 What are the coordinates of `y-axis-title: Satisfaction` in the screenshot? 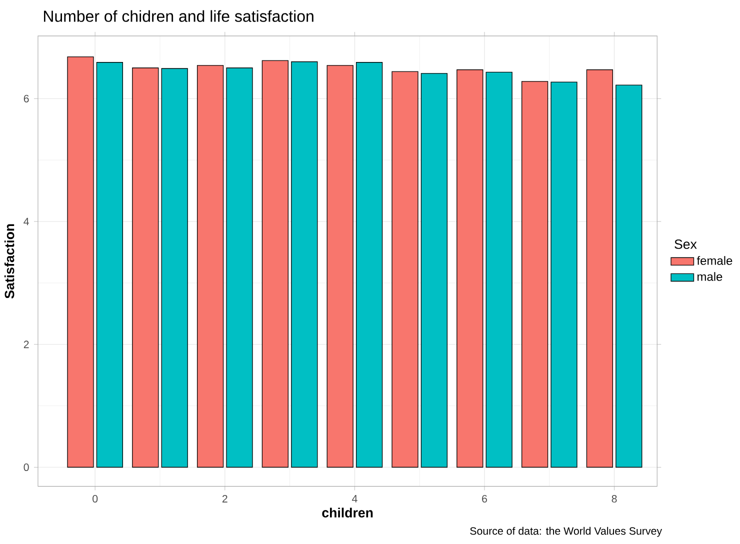 It's located at (9, 261).